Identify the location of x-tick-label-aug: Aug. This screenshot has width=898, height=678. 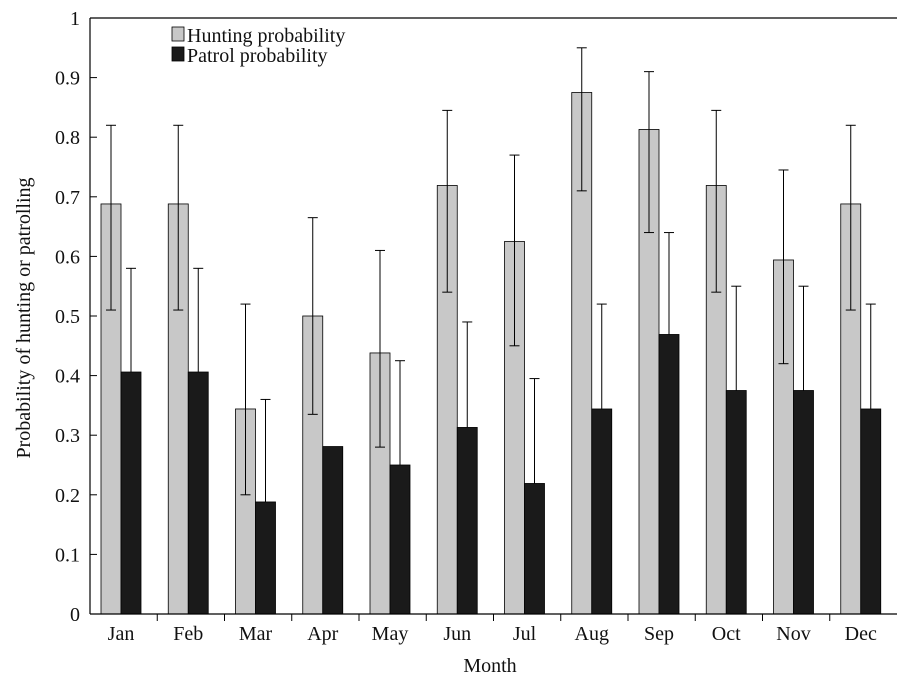
(592, 634).